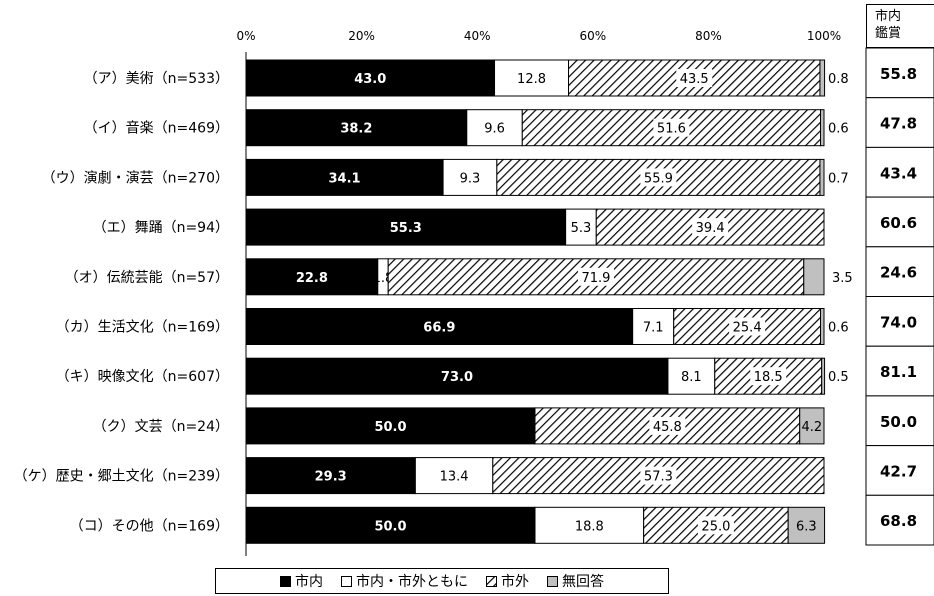 The width and height of the screenshot is (934, 596). What do you see at coordinates (156, 128) in the screenshot?
I see `category-label: （イ）音楽（n=469）` at bounding box center [156, 128].